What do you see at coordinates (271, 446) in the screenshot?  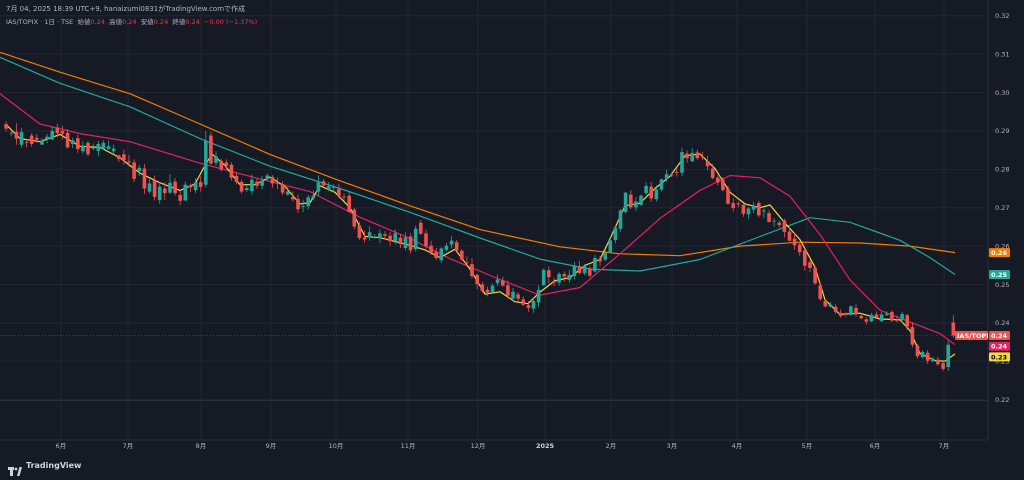 I see `x-tick-label: 9月` at bounding box center [271, 446].